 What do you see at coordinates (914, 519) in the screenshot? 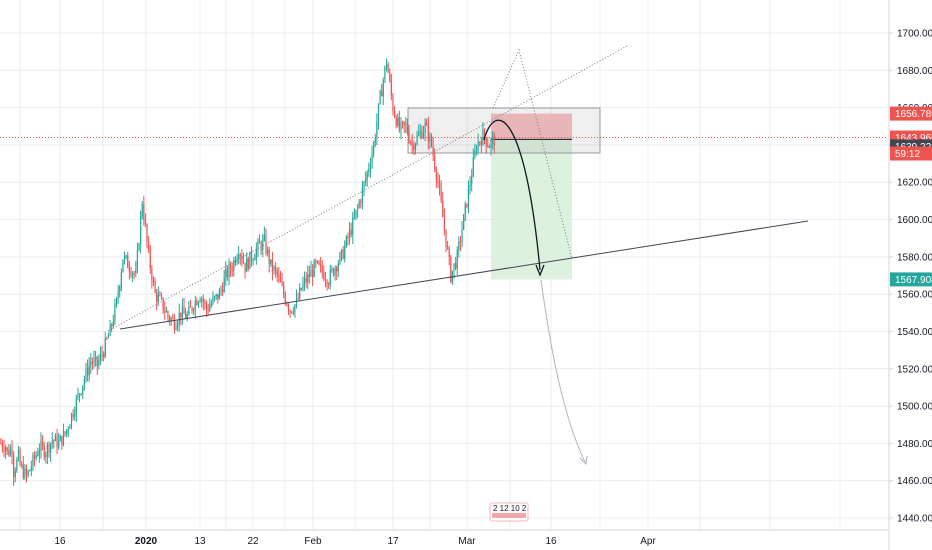
I see `price-tick-label: 1440.000` at bounding box center [914, 519].